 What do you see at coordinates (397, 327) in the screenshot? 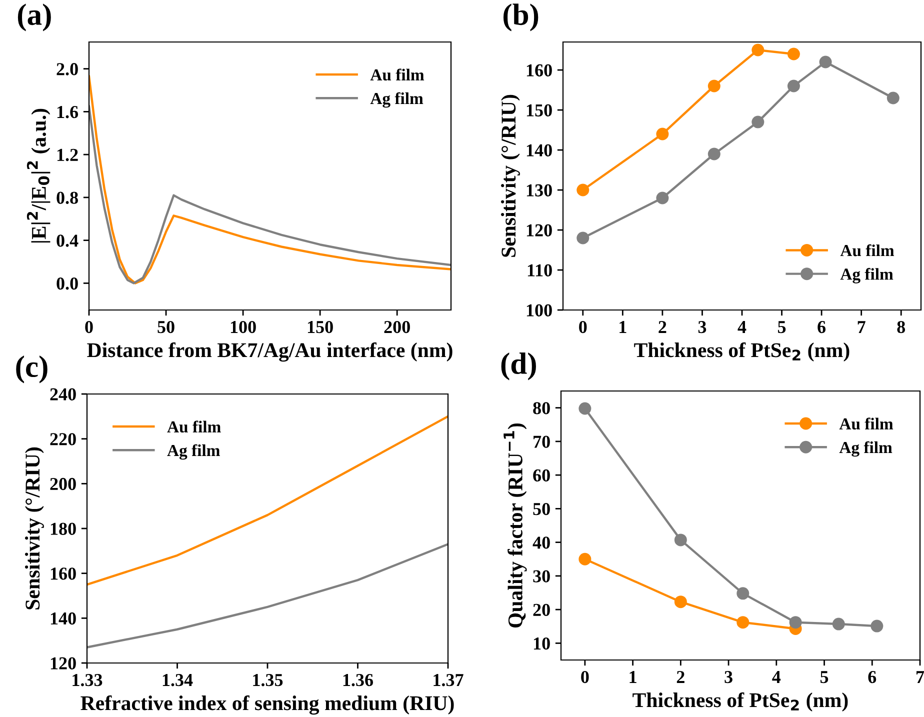
I see `x-tick-label: 200` at bounding box center [397, 327].